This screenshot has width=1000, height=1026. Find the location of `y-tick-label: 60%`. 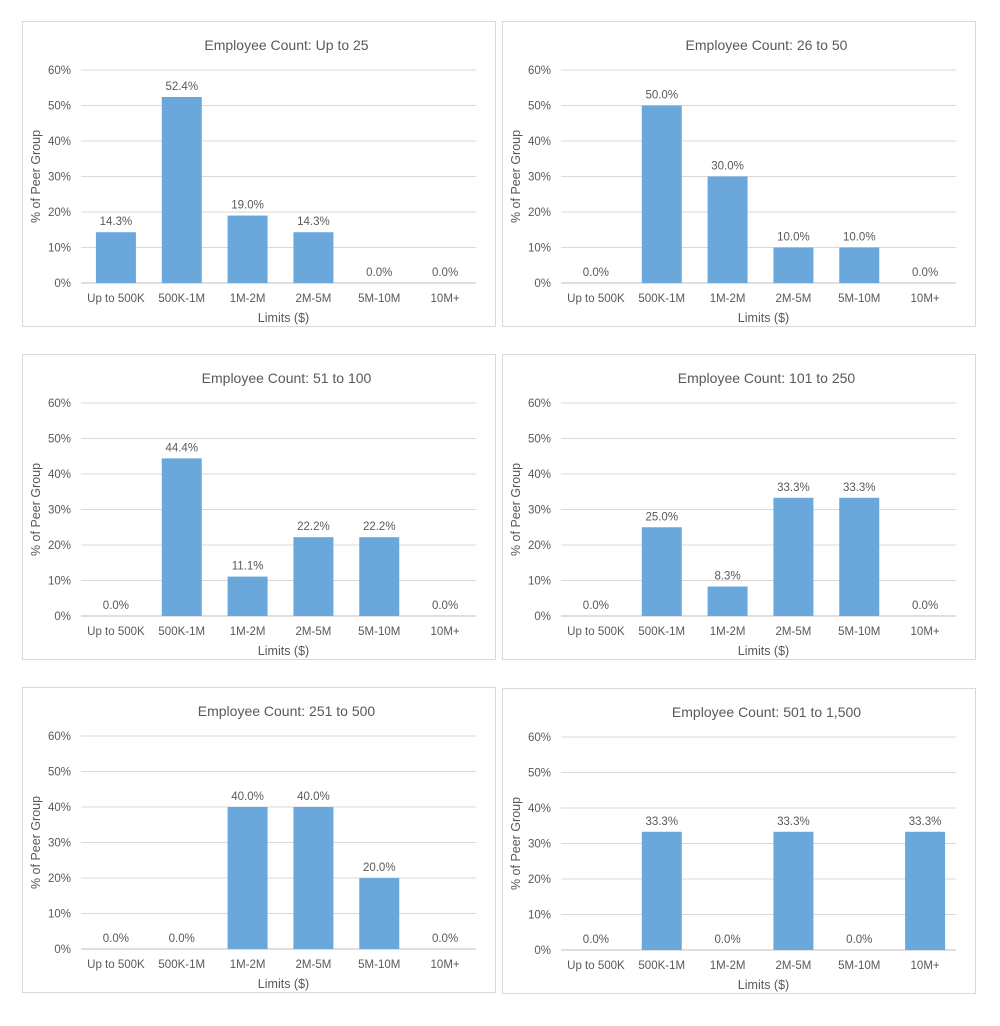

y-tick-label: 60% is located at coordinates (59, 737).